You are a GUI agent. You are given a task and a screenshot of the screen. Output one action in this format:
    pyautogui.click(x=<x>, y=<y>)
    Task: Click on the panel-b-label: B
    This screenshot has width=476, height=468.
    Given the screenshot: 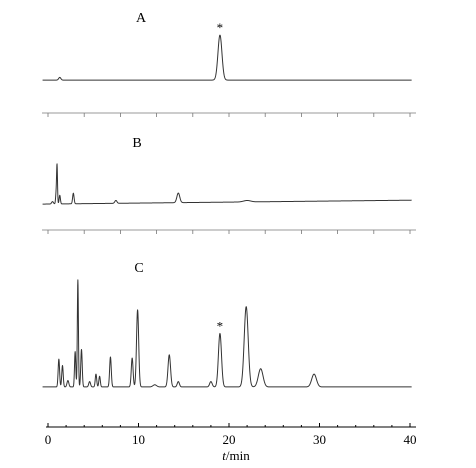 What is the action you would take?
    pyautogui.click(x=136, y=143)
    